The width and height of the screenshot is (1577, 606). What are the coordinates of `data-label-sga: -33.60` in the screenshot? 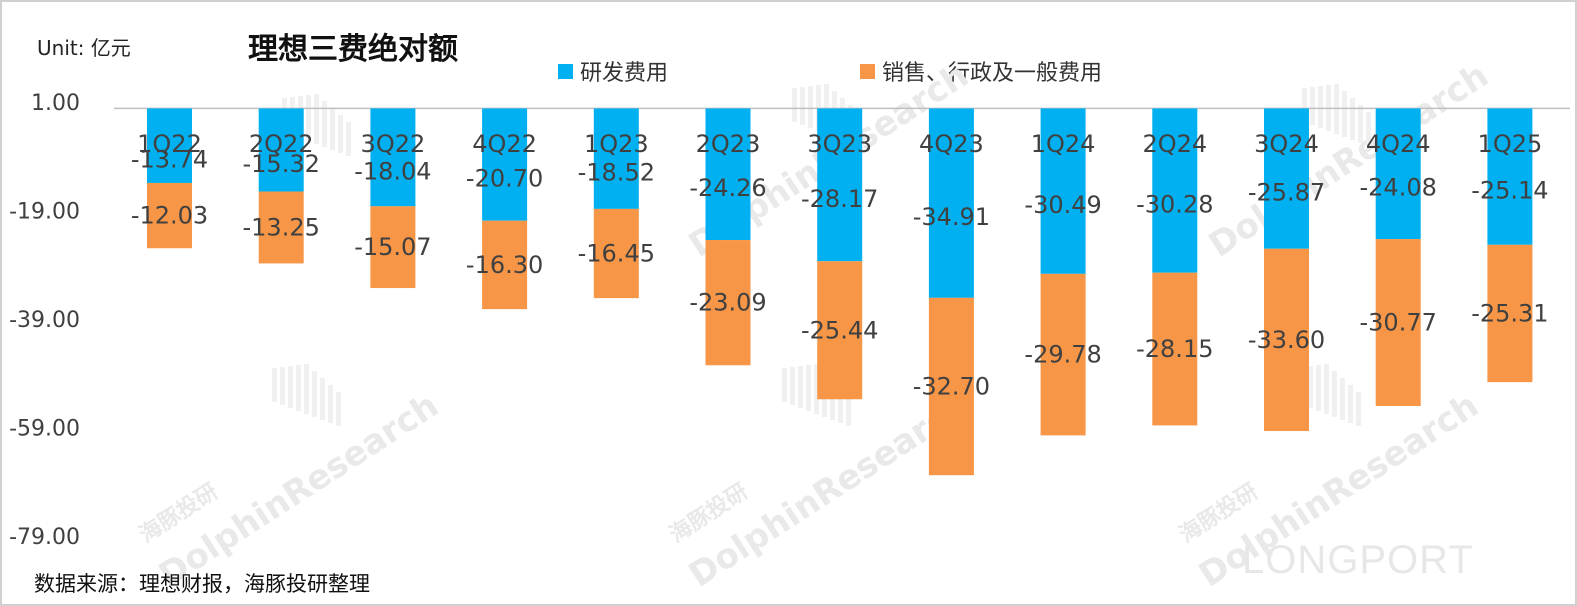 It's located at (1286, 340).